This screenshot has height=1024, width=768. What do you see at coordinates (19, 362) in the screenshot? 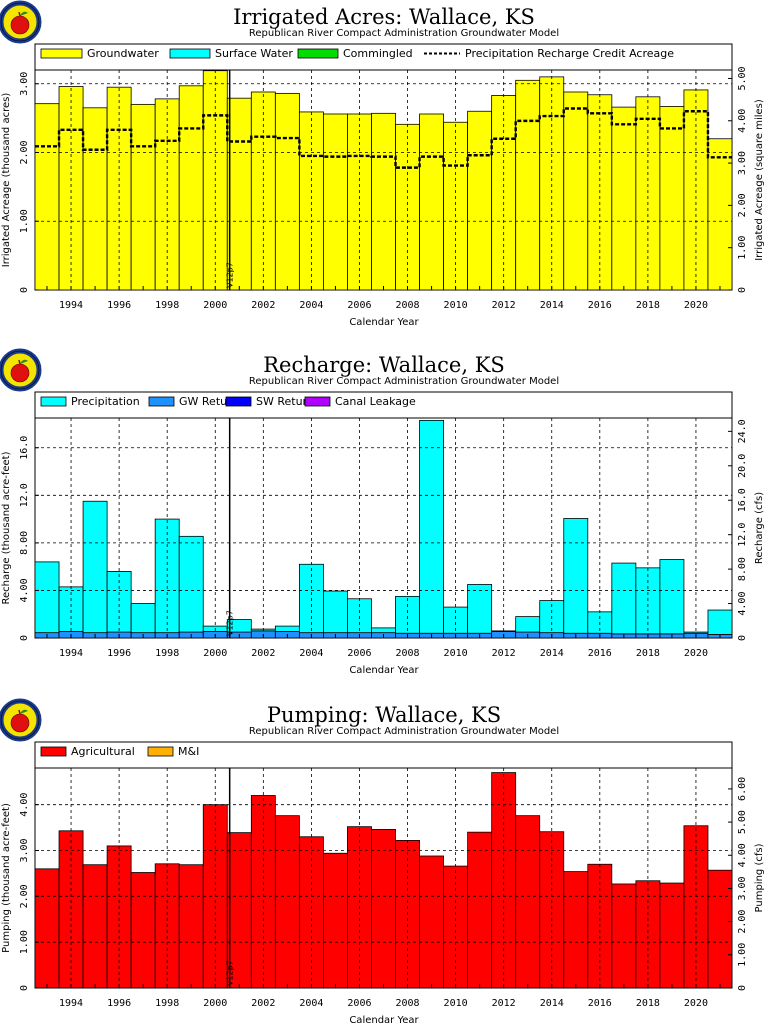
I see `logo-stem` at bounding box center [19, 362].